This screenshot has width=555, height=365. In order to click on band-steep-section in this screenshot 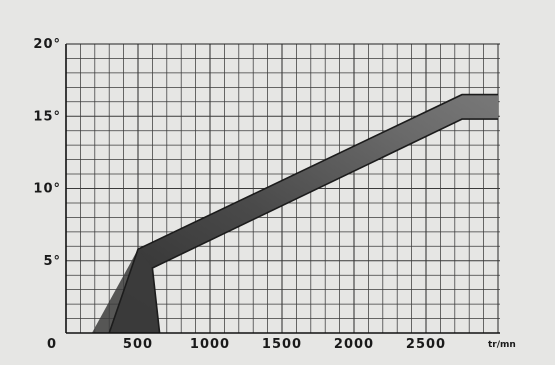, I will do `click(125, 291)`.